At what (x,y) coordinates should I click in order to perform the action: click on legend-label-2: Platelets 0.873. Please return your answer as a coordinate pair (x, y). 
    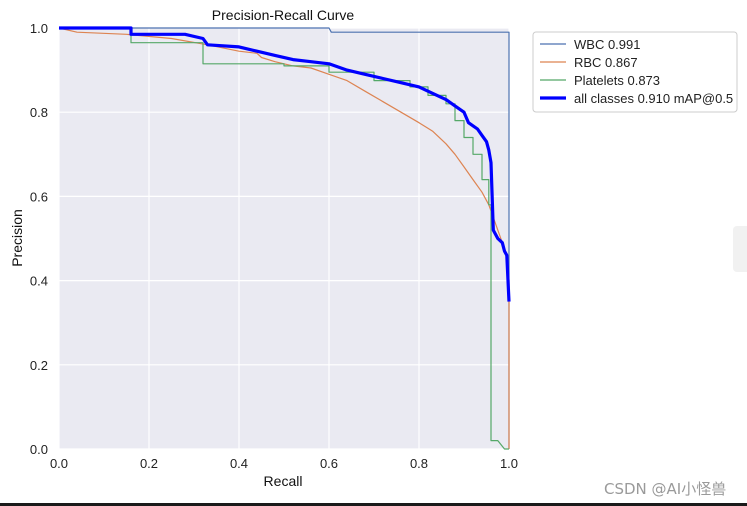
    Looking at the image, I should click on (617, 80).